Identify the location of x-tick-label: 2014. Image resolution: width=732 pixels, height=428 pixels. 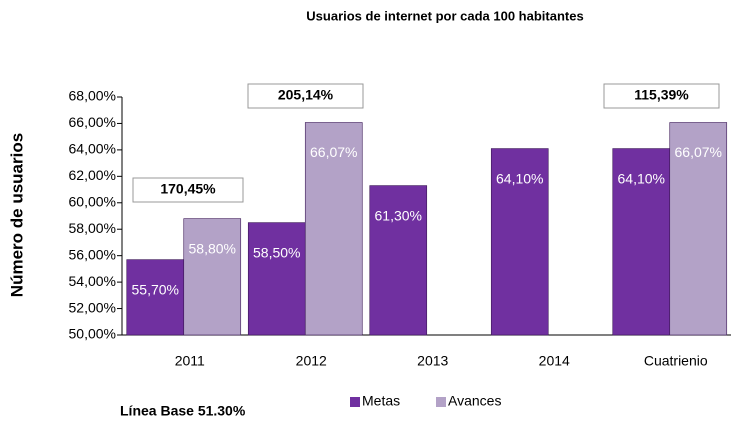
(554, 361).